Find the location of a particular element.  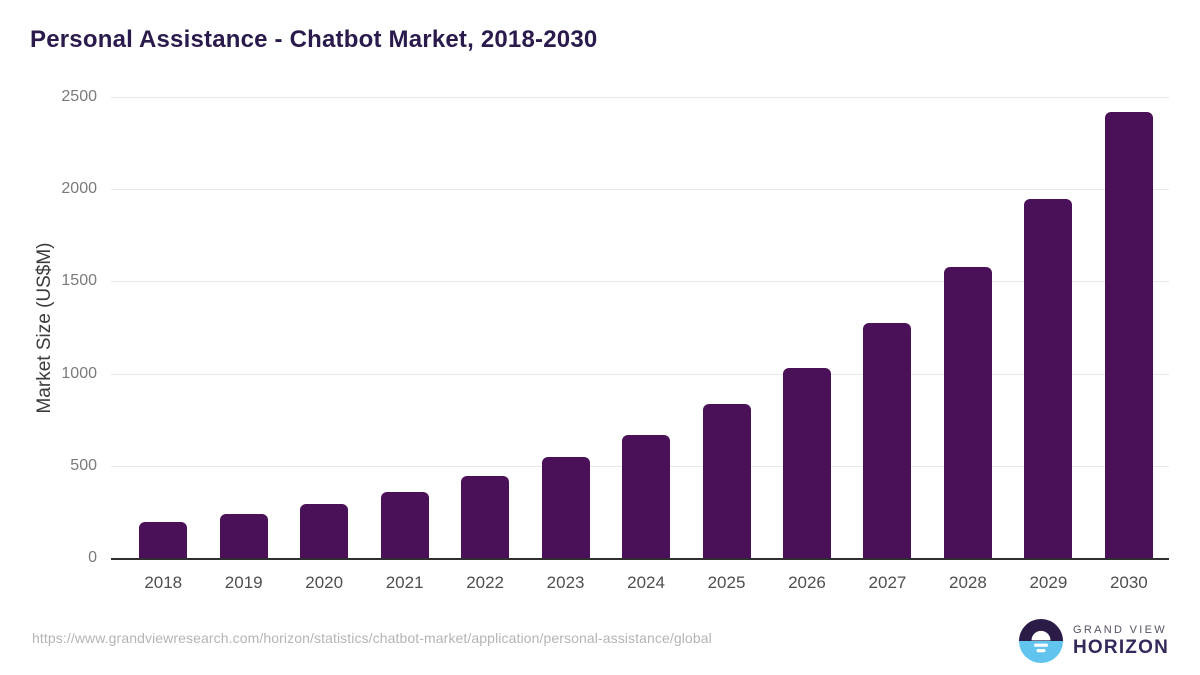

bar-2028 is located at coordinates (967, 412).